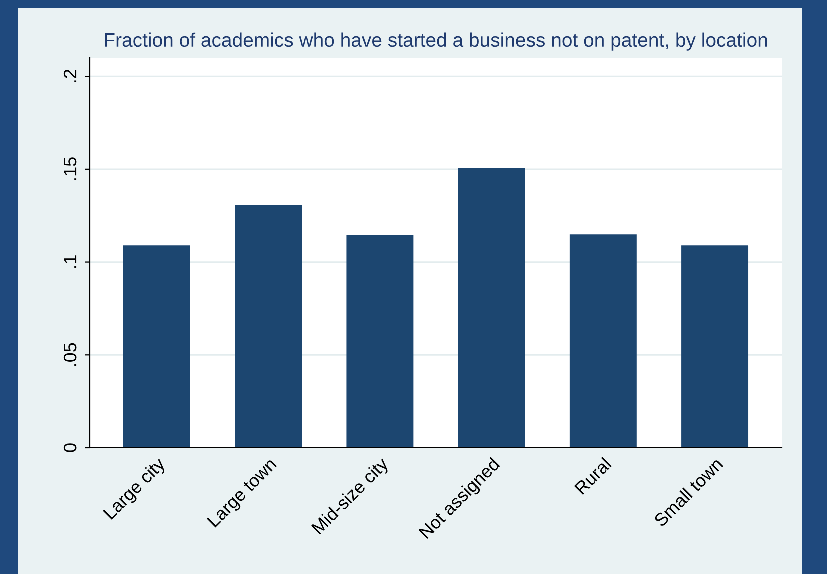  I want to click on chart-title: Fraction of academics who have started a business not on patent, by location, so click(436, 41).